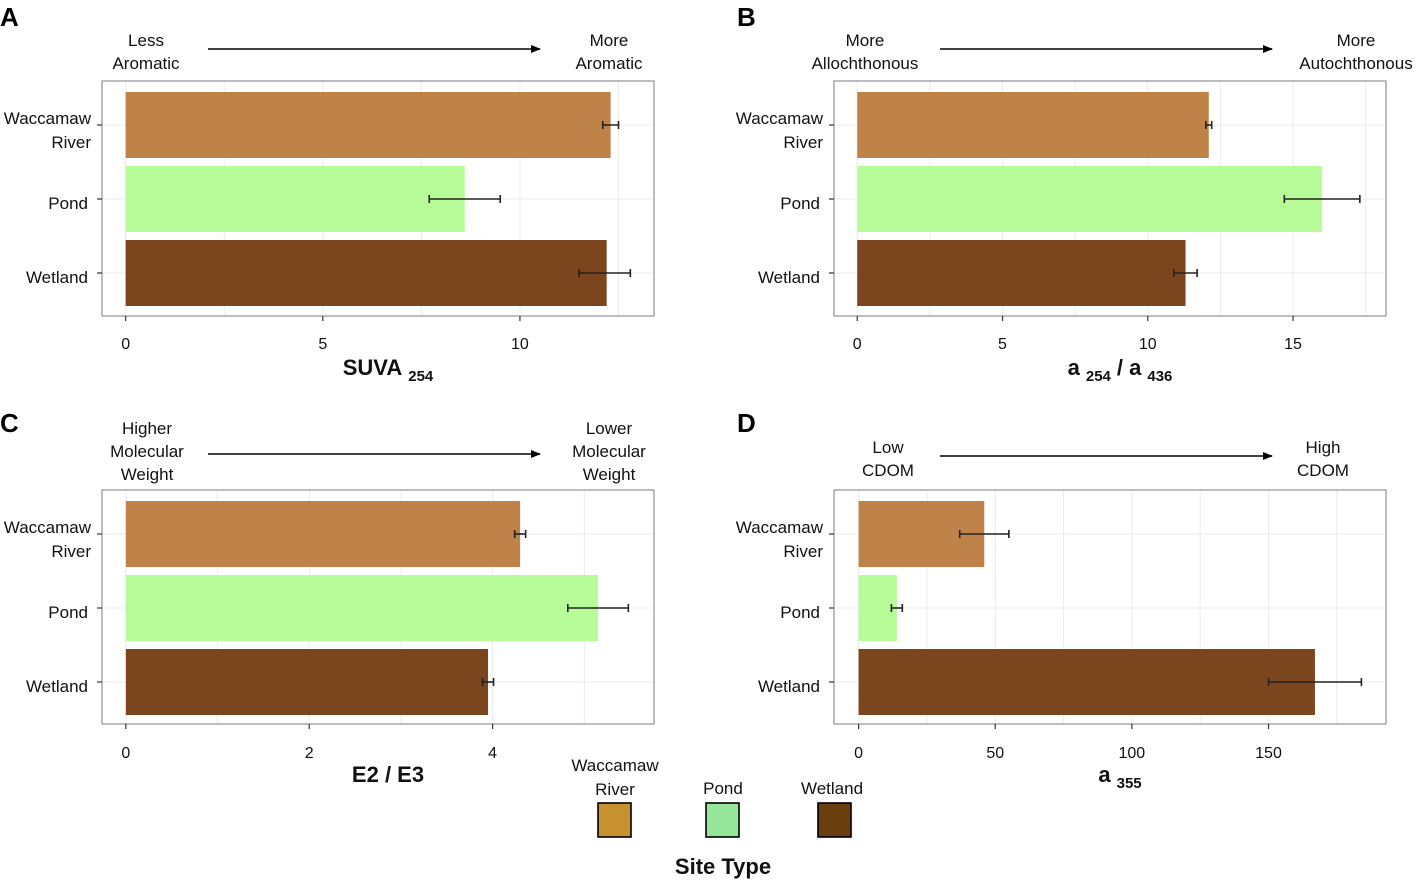 This screenshot has height=882, width=1418. I want to click on annotation-left-text: More, so click(865, 40).